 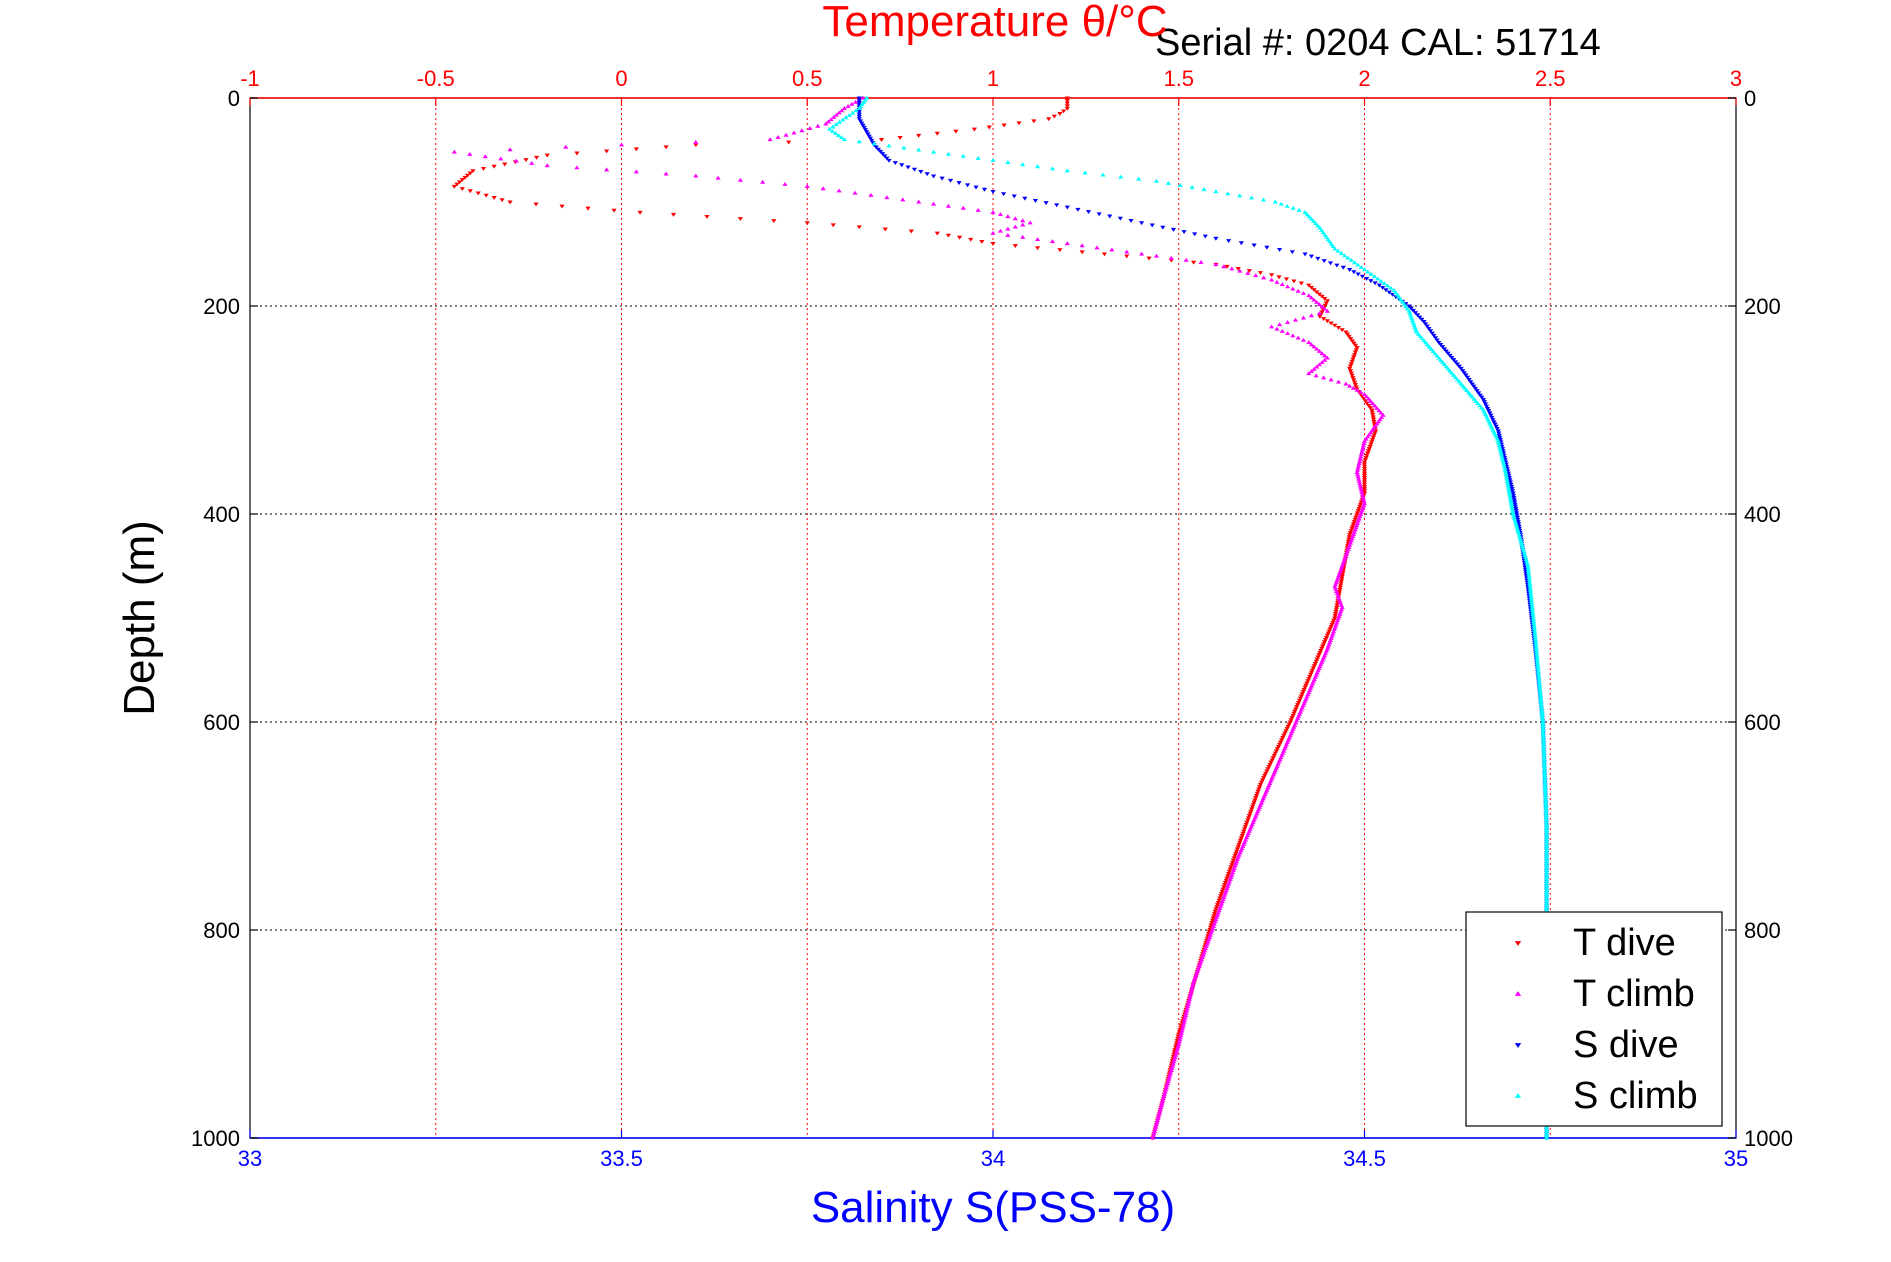 I want to click on legend-box, so click(x=1594, y=1019).